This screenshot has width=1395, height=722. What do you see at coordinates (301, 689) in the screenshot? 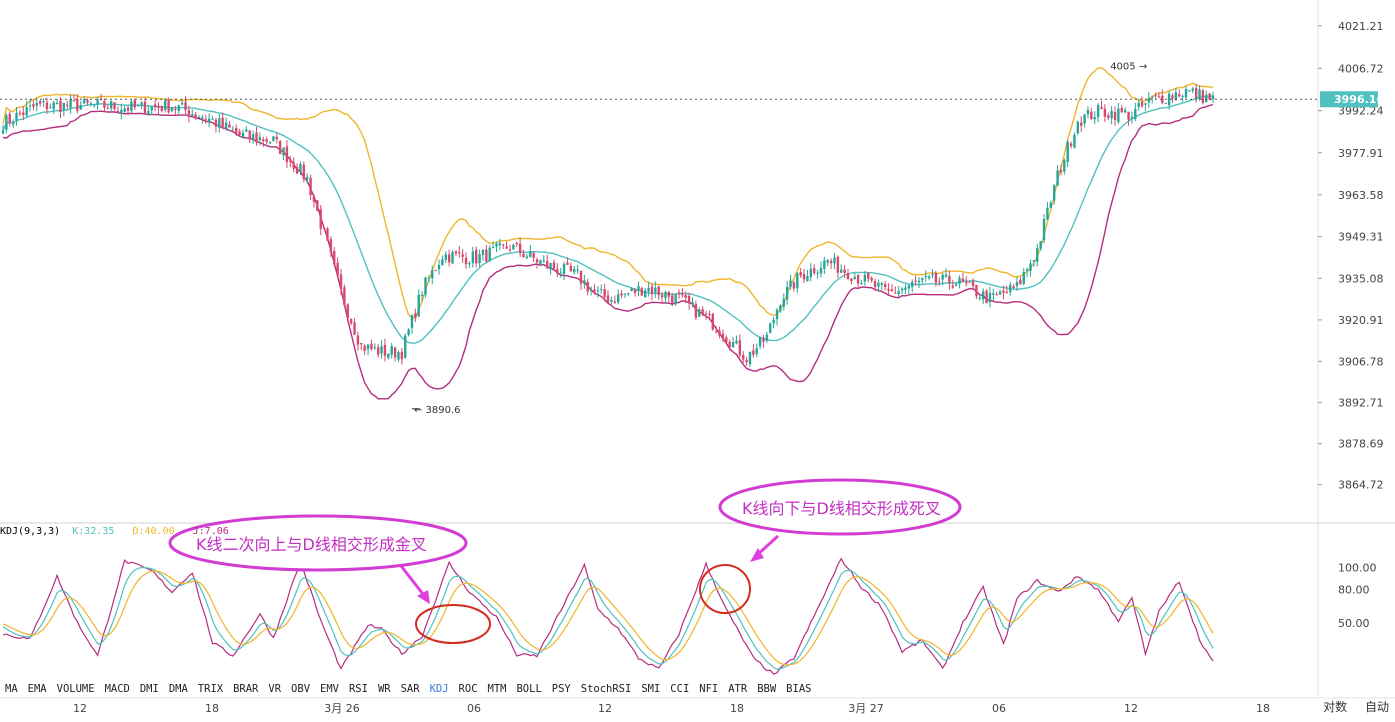
I see `indicator-tab-obv: OBV` at bounding box center [301, 689].